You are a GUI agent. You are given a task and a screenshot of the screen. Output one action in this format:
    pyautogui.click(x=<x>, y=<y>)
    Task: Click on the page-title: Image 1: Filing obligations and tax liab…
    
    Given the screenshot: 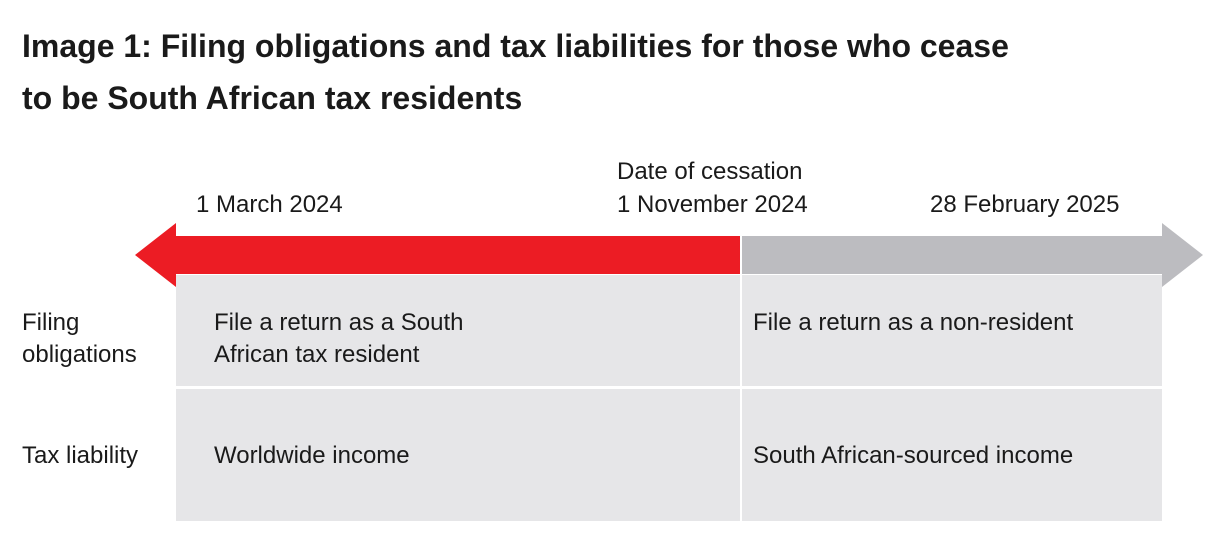 What is the action you would take?
    pyautogui.click(x=515, y=72)
    